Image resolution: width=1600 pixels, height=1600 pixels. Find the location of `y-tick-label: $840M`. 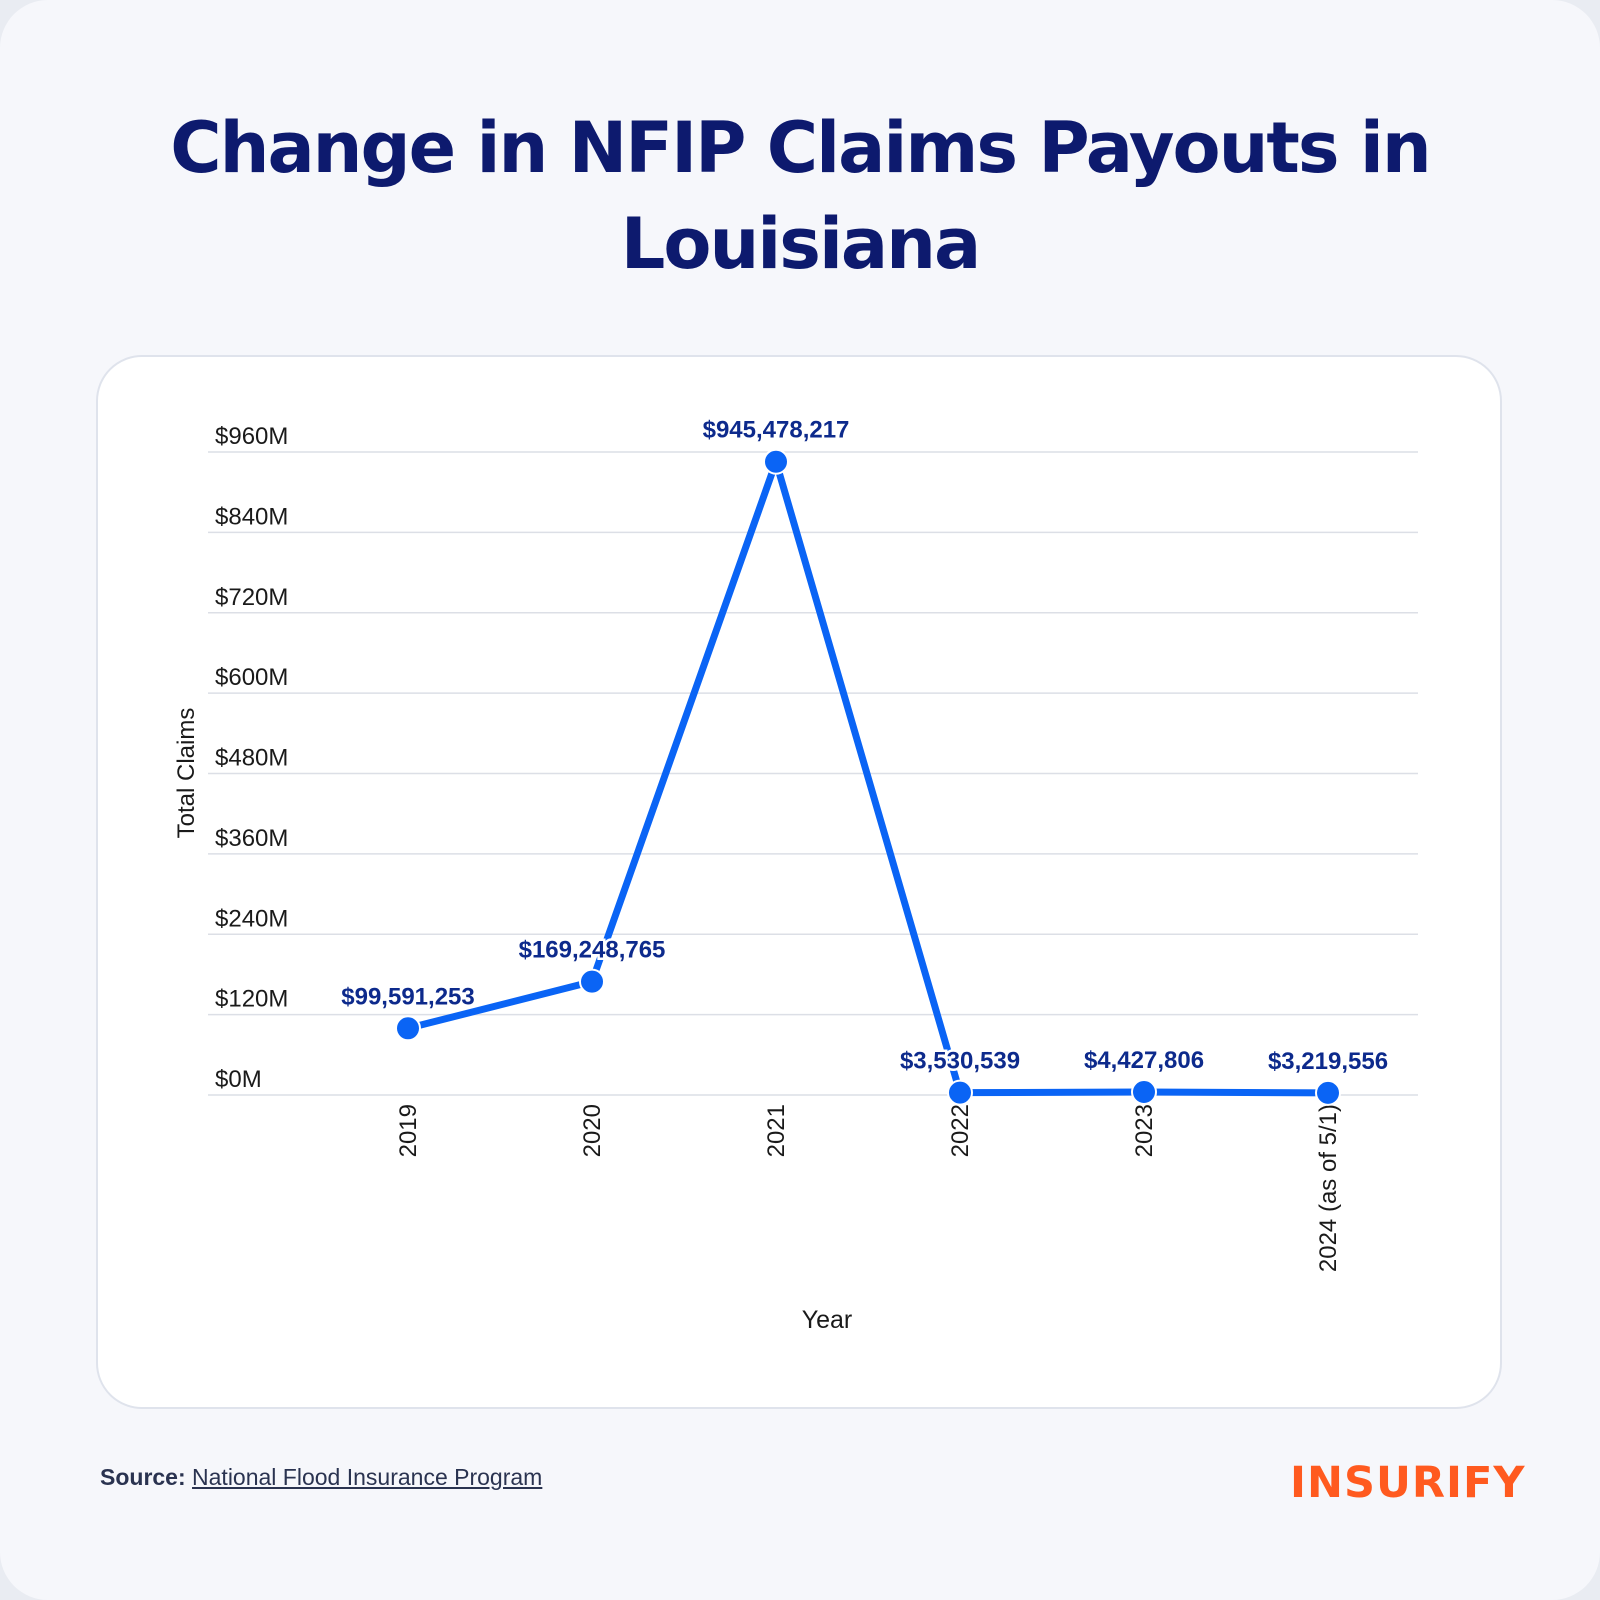

y-tick-label: $840M is located at coordinates (251, 516).